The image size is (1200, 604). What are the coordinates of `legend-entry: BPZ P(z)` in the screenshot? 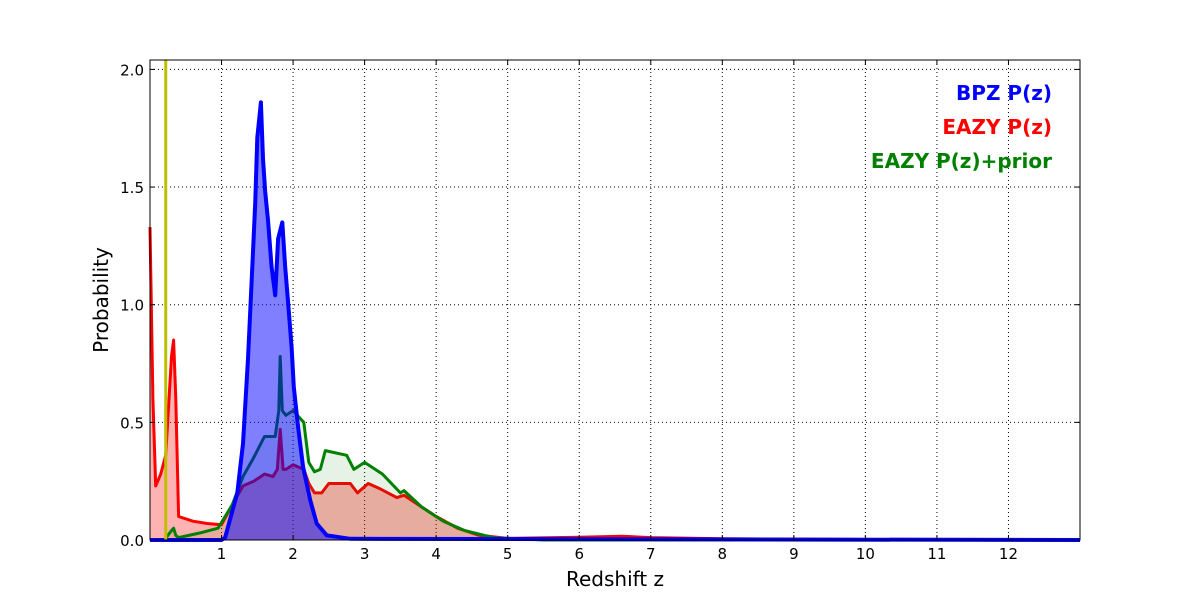 It's located at (1004, 93).